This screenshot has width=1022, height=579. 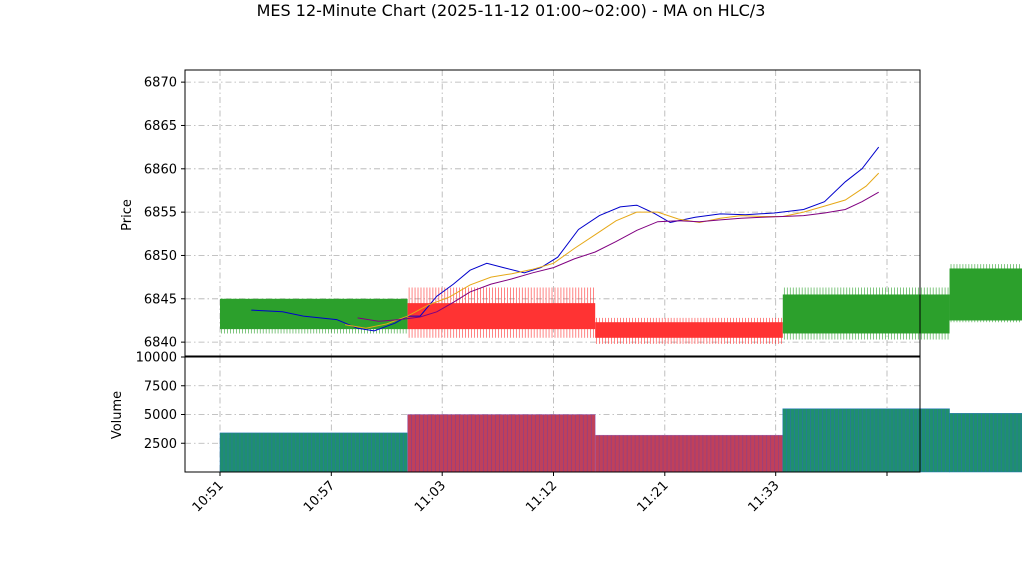 I want to click on price-tick-label: 6850, so click(x=160, y=256).